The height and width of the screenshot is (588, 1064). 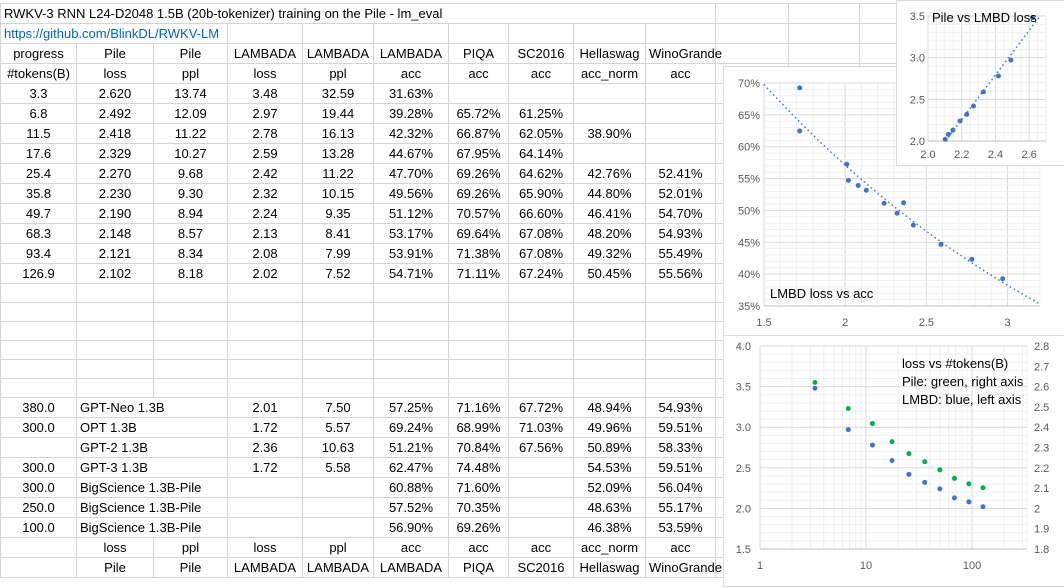 I want to click on data-cell: 42.32%, so click(x=411, y=134).